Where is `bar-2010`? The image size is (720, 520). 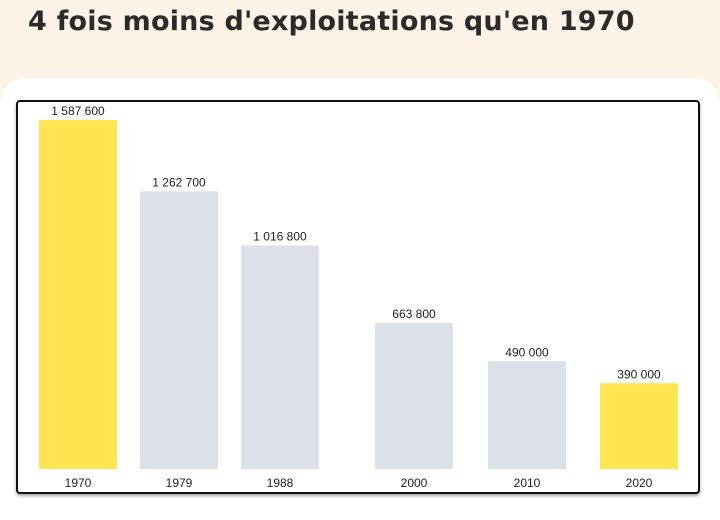
bar-2010 is located at coordinates (527, 415).